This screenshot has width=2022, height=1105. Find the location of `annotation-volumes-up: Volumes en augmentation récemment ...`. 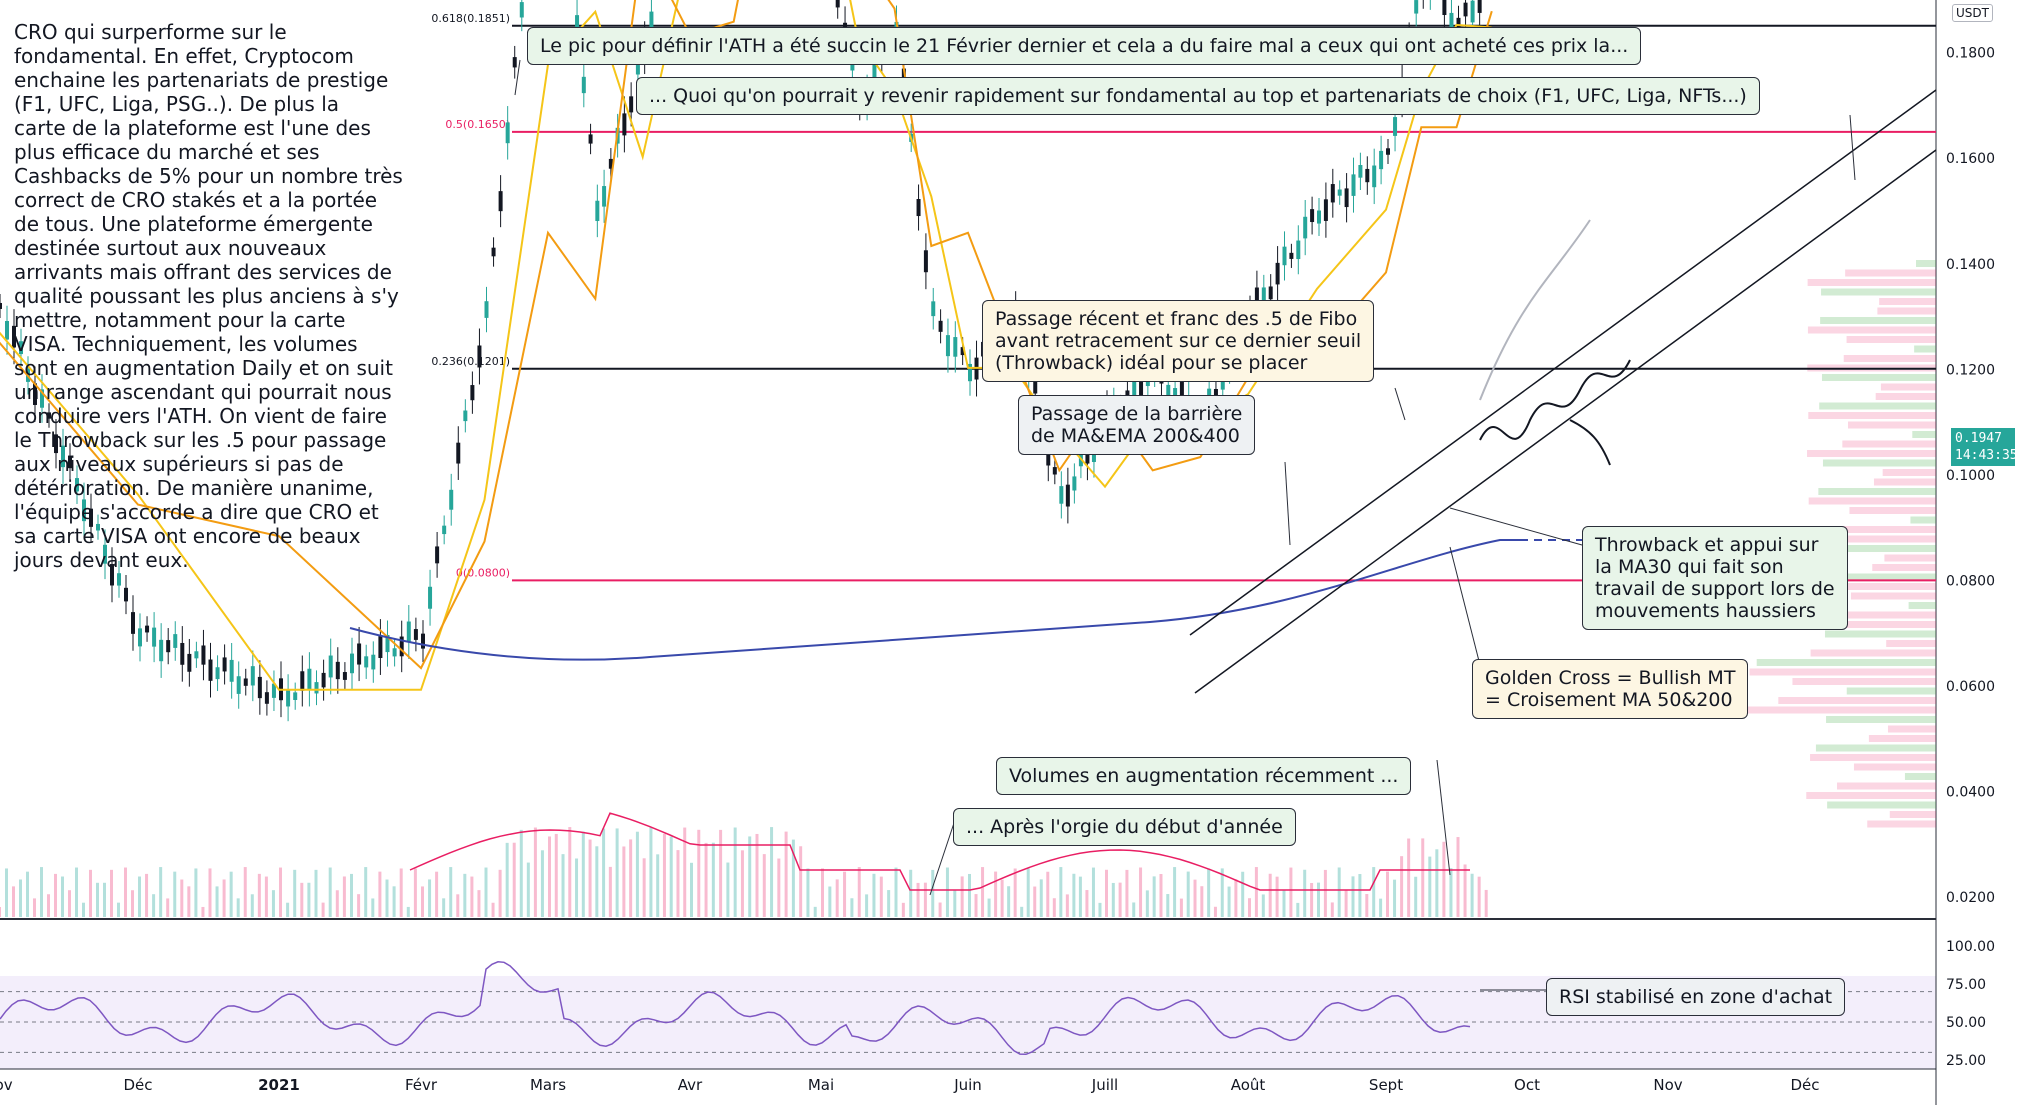

annotation-volumes-up: Volumes en augmentation récemment ... is located at coordinates (1204, 776).